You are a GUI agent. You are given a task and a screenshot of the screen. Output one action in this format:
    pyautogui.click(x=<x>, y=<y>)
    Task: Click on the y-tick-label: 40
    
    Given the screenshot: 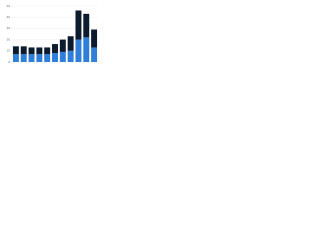 What is the action you would take?
    pyautogui.click(x=9, y=17)
    